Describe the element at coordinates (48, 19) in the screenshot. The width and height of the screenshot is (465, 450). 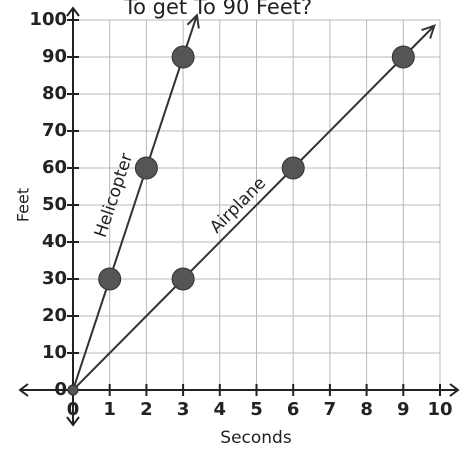
I see `y-tick-label: 100` at that location.